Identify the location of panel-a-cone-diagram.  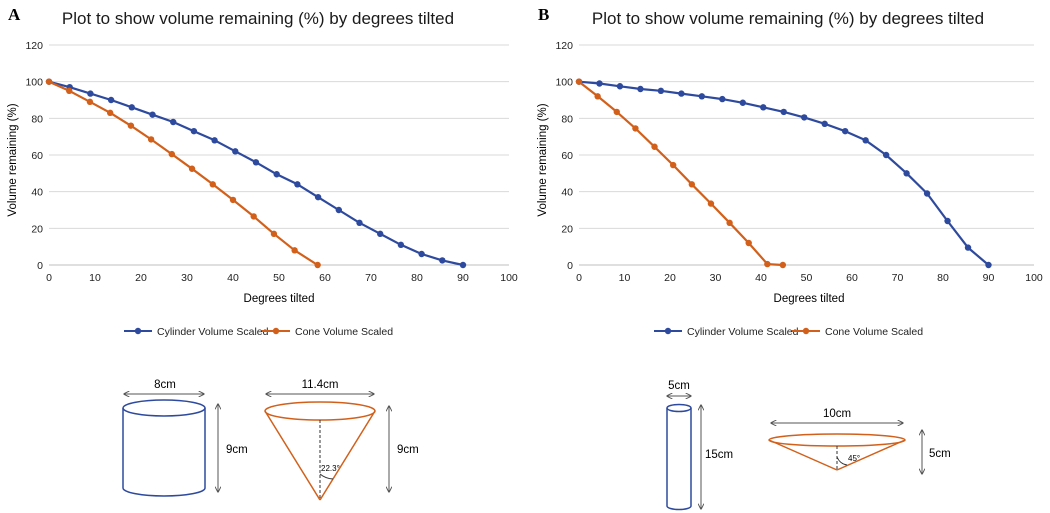
(320, 451).